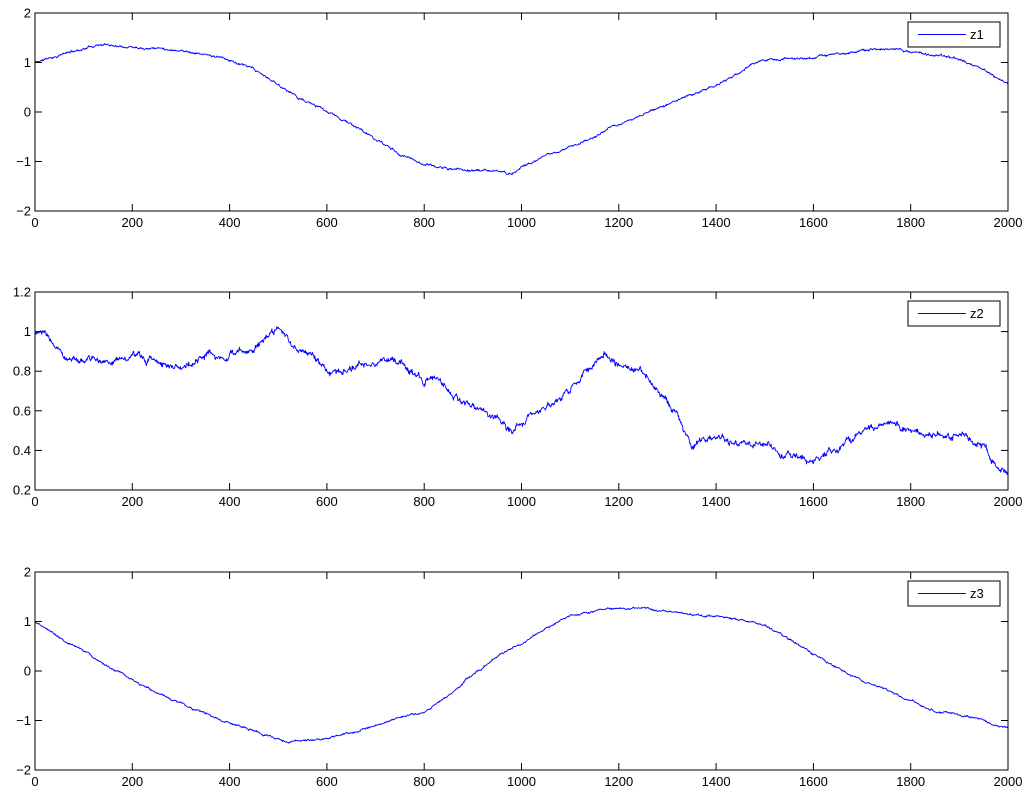  I want to click on y-tick-label: 1.2, so click(22, 292).